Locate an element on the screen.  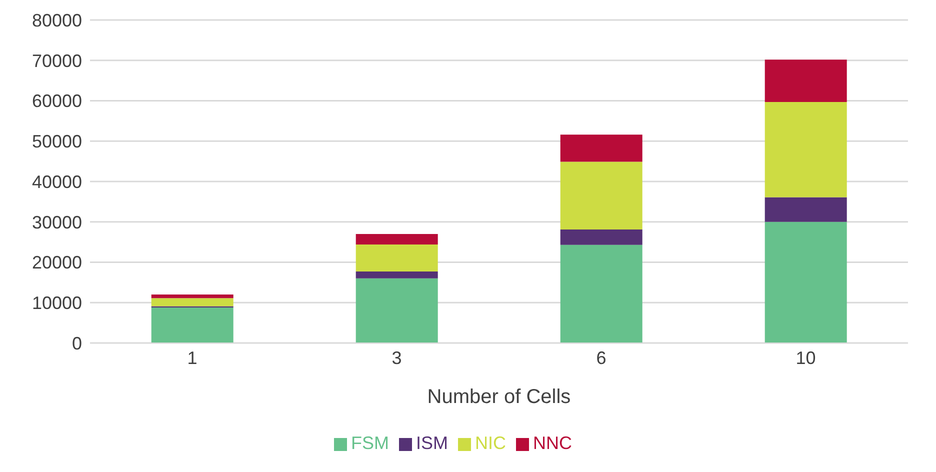
y-tick-label: 50000 is located at coordinates (57, 142).